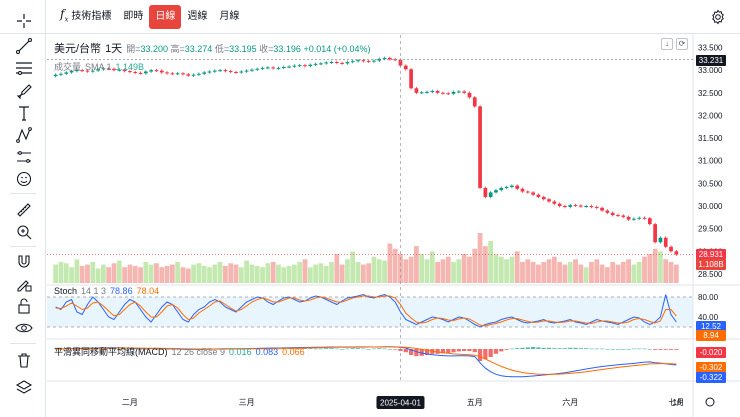 This screenshot has width=740, height=417. What do you see at coordinates (370, 17) in the screenshot?
I see `top-toolbar: fx 技術指標 即時 日線 週線 月線` at bounding box center [370, 17].